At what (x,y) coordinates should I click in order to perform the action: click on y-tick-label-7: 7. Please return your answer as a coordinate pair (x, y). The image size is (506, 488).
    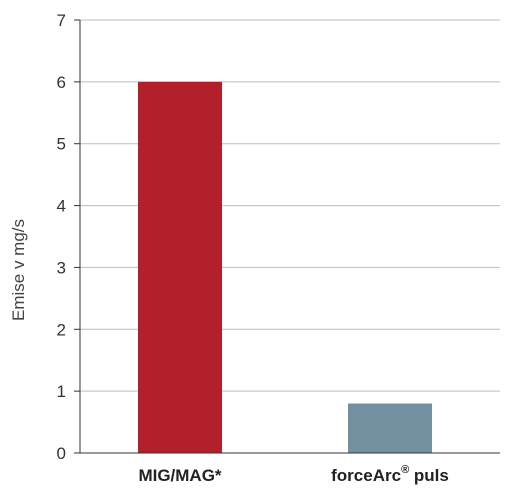
    Looking at the image, I should click on (61, 20).